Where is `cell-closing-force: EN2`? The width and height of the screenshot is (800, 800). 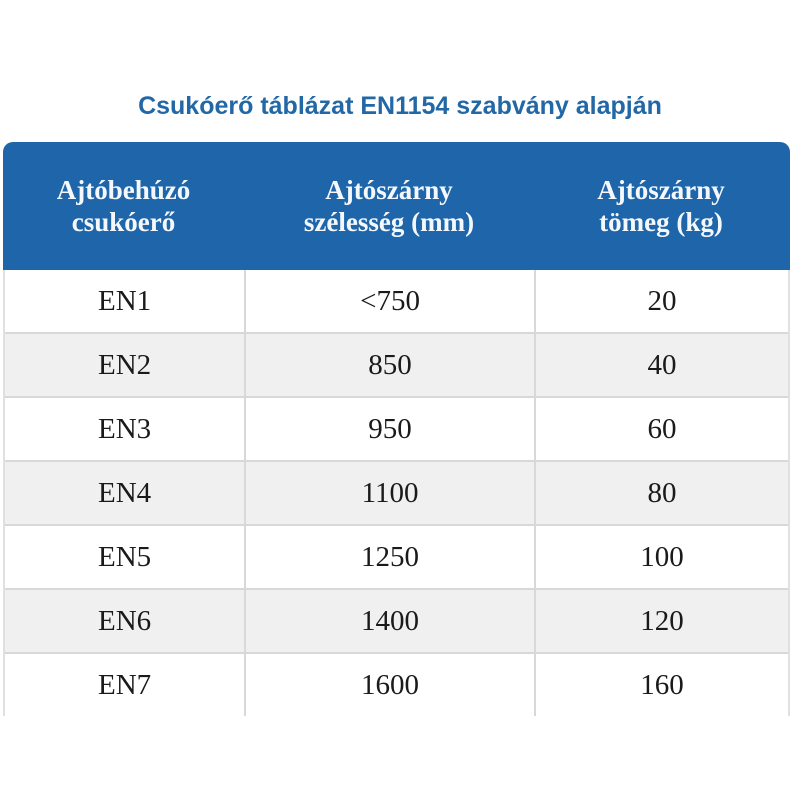
cell-closing-force: EN2 is located at coordinates (126, 365).